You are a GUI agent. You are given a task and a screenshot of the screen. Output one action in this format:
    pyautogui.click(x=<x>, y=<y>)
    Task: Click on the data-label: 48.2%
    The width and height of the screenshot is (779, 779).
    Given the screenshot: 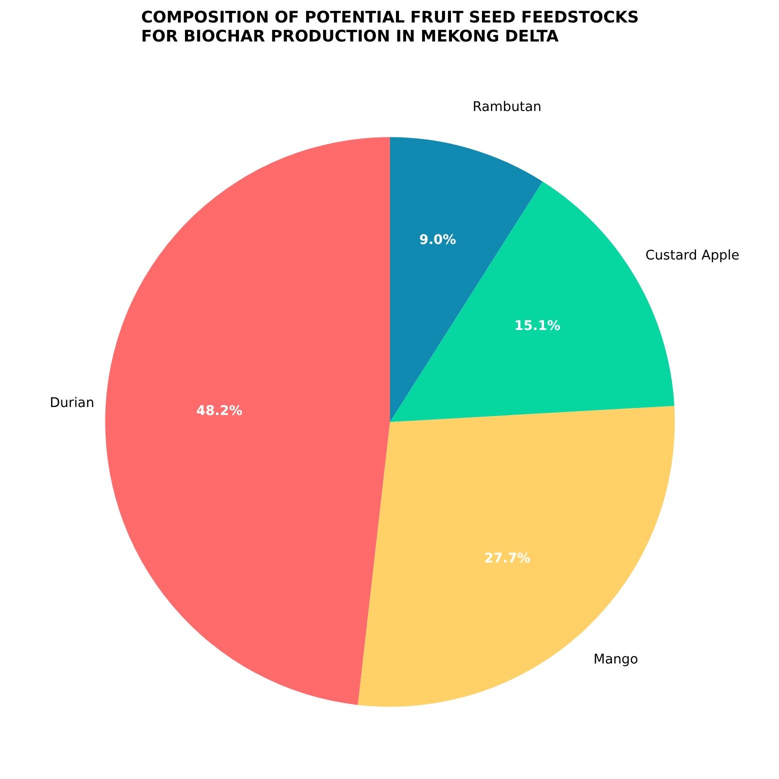 What is the action you would take?
    pyautogui.click(x=219, y=411)
    